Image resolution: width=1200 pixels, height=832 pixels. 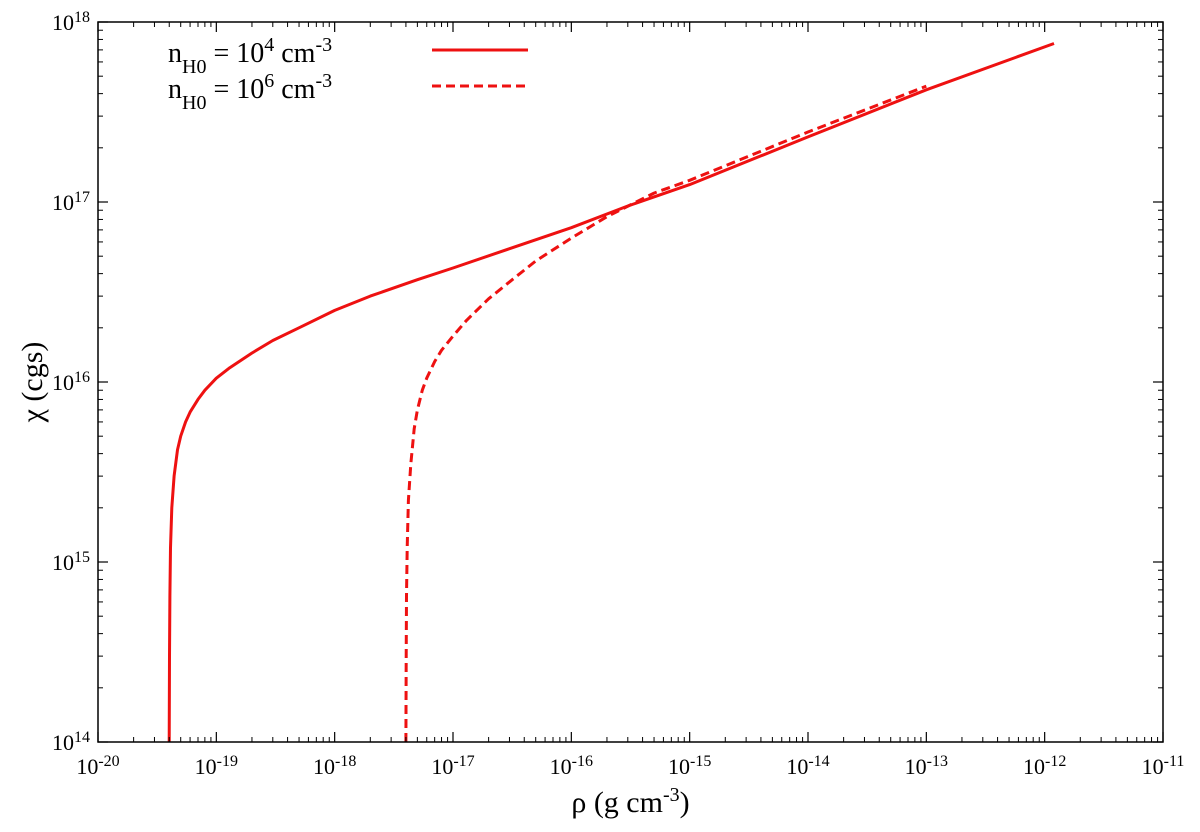 I want to click on legend: nH0 = 104 cm-3 nH0 = 106 cm-3, so click(x=348, y=74).